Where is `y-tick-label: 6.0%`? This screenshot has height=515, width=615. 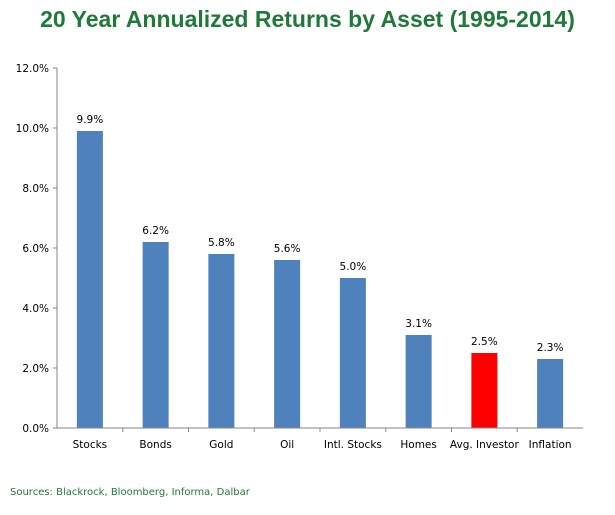
y-tick-label: 6.0% is located at coordinates (35, 249).